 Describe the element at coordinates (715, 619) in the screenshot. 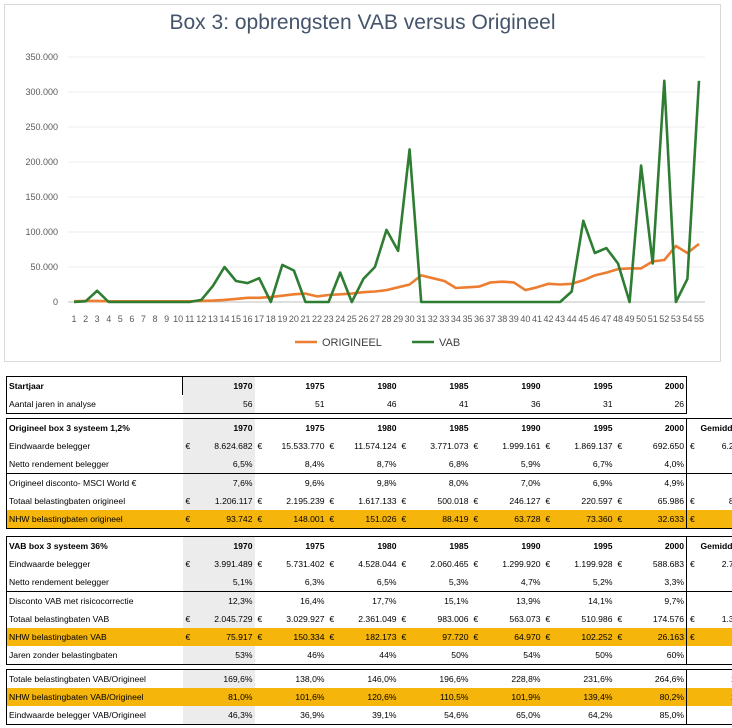

I see `average-value: 1.381.192` at that location.